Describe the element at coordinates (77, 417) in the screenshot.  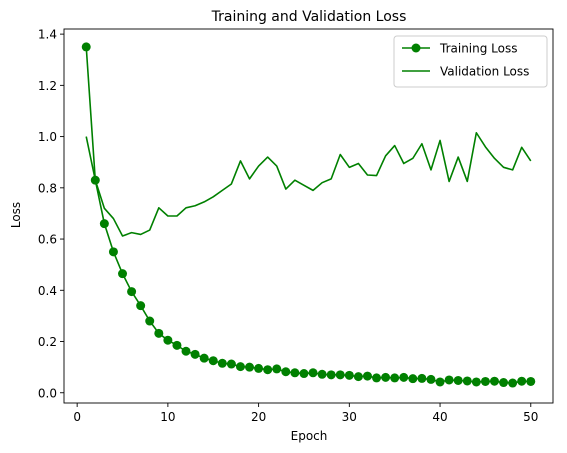
I see `x-tick-label: 0` at that location.